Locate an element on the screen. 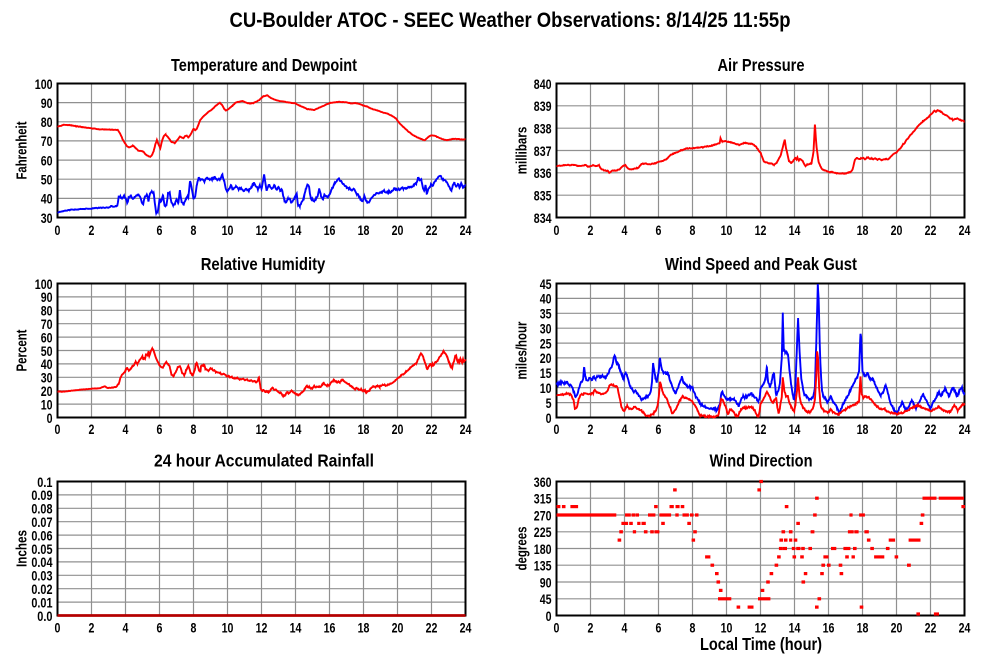 The image size is (1000, 665). svg-text: 838 is located at coordinates (543, 129).